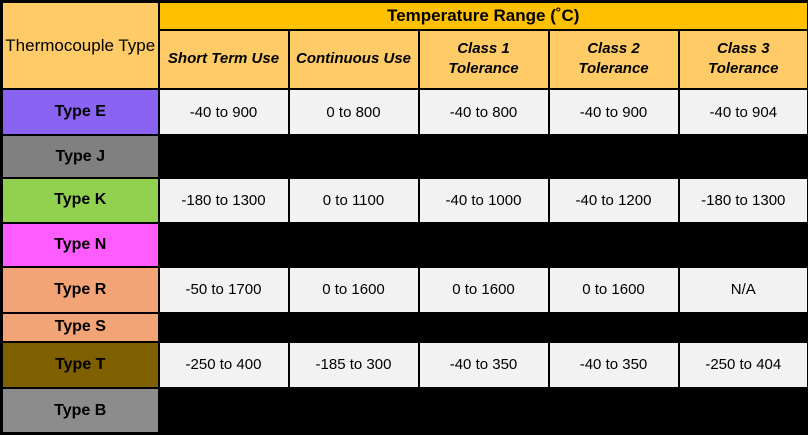  What do you see at coordinates (80, 365) in the screenshot?
I see `row-label-type-t: Type T` at bounding box center [80, 365].